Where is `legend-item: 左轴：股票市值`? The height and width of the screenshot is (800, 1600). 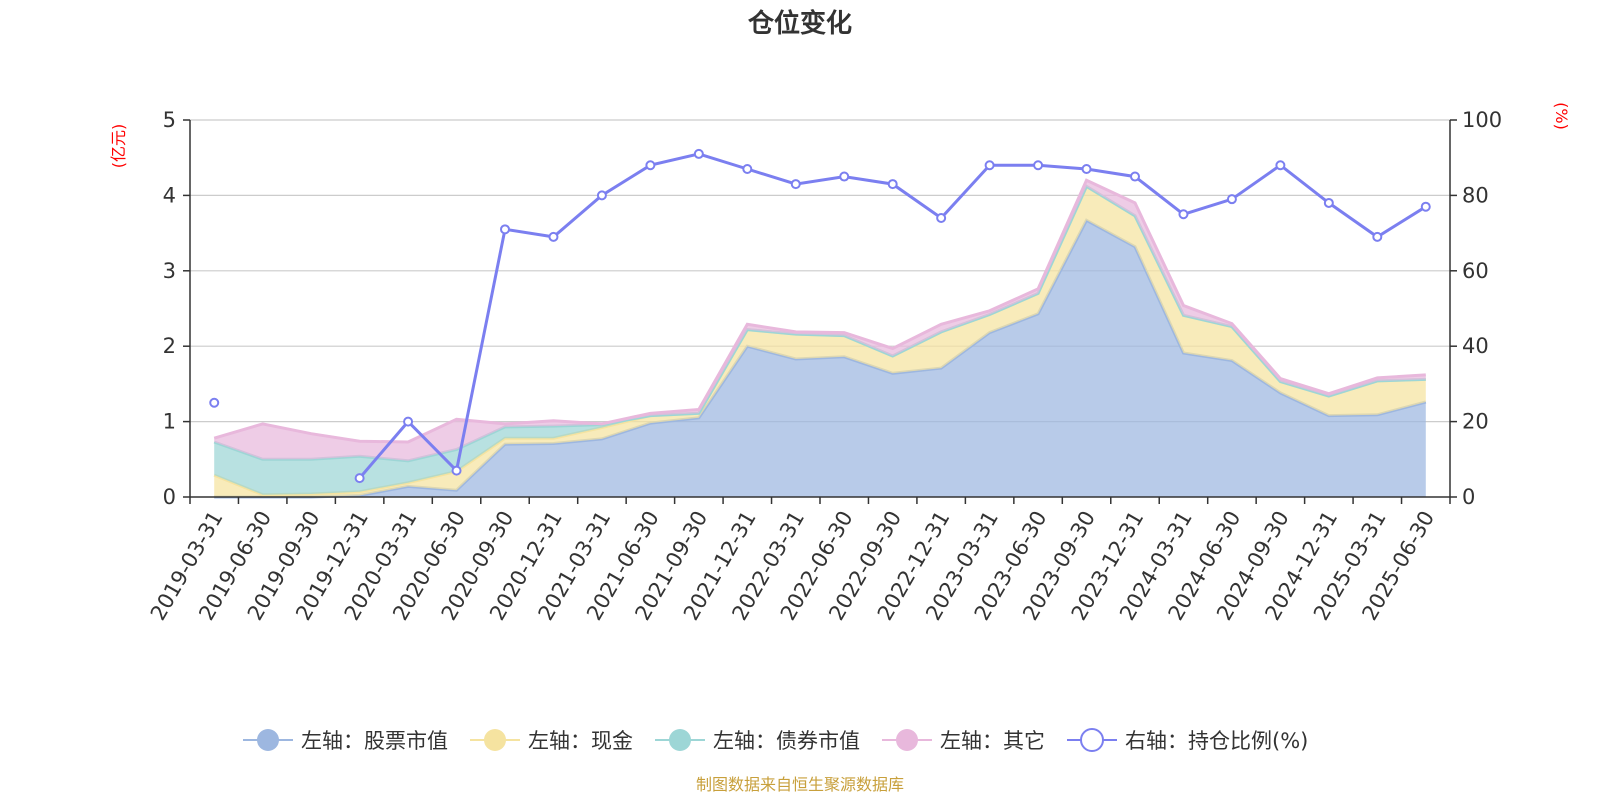
legend-item: 左轴：股票市值 is located at coordinates (345, 741).